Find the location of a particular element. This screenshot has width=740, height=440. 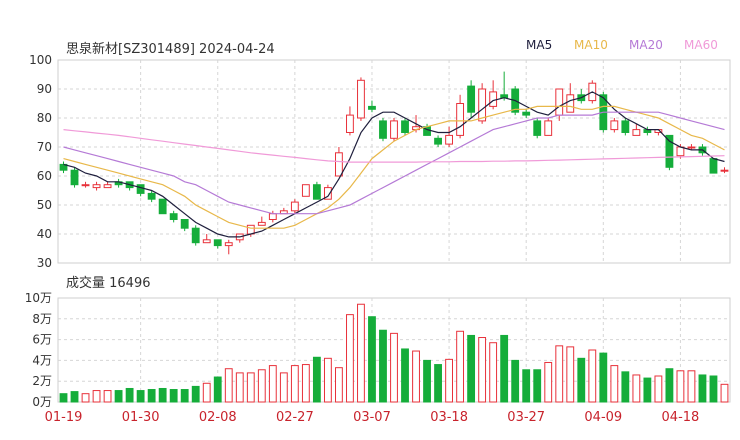

volume-tick-label: 0万 is located at coordinates (42, 402).